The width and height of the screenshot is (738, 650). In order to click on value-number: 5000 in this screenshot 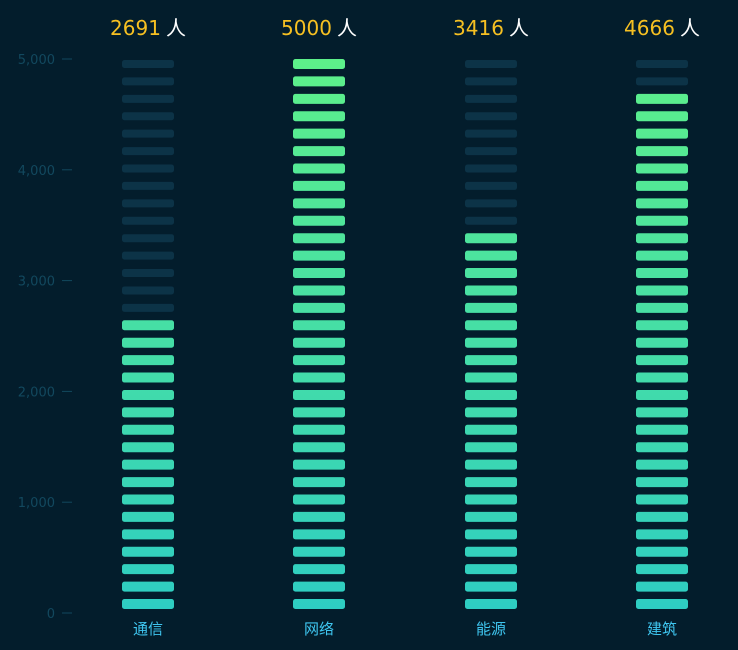, I will do `click(306, 28)`.